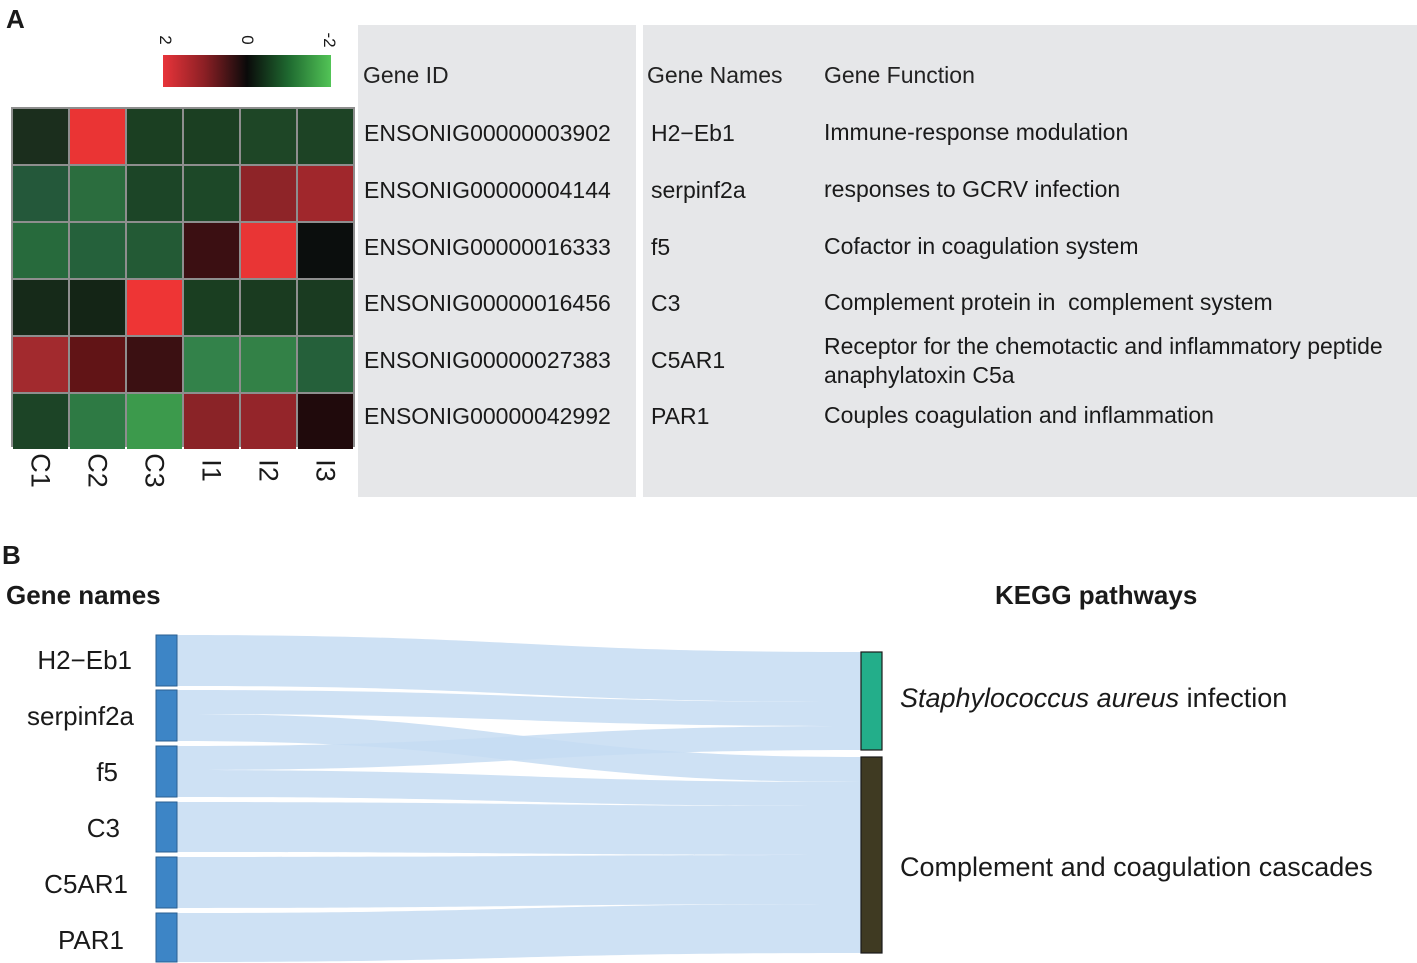  What do you see at coordinates (183, 278) in the screenshot?
I see `heatmap` at bounding box center [183, 278].